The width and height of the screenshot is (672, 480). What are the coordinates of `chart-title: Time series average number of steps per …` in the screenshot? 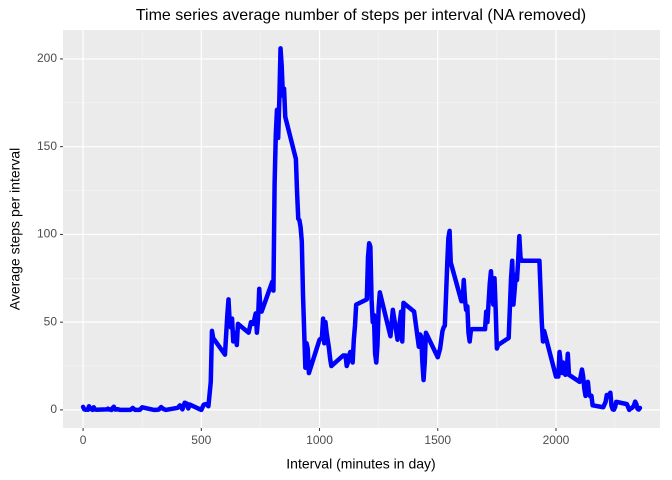 It's located at (361, 15).